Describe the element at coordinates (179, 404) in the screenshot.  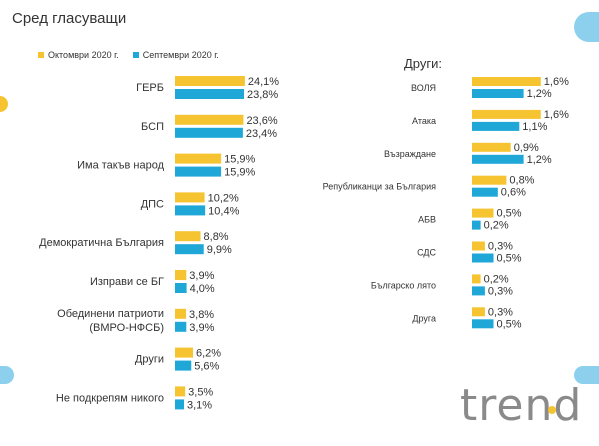
I see `bar-september-не-подкрепям-никого` at that location.